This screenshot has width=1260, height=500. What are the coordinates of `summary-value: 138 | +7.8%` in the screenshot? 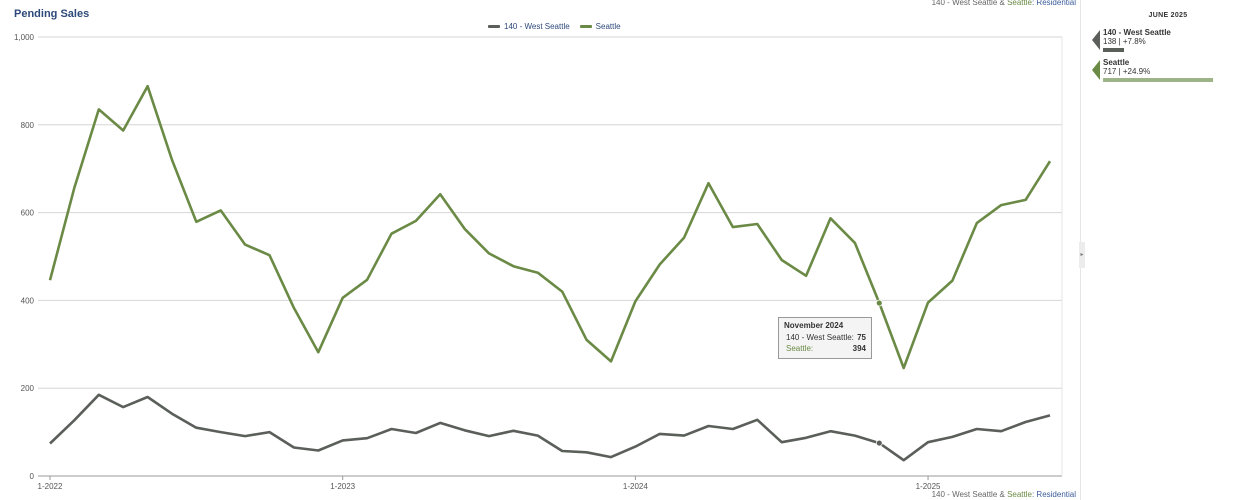 It's located at (1124, 41).